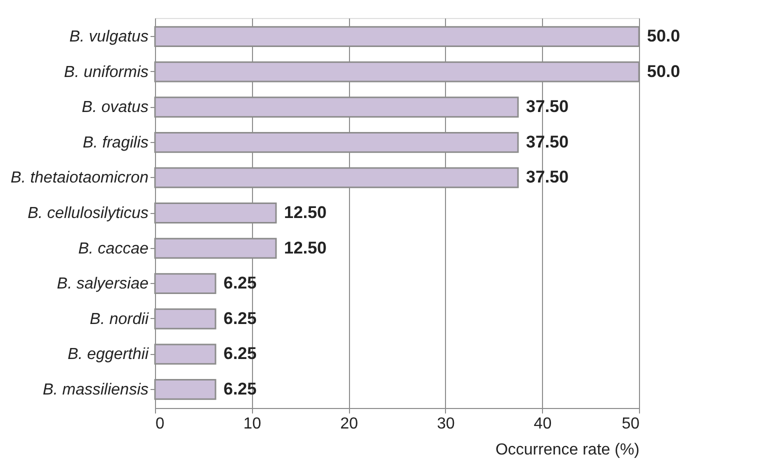 Image resolution: width=768 pixels, height=475 pixels. I want to click on x-tick-label: 20, so click(349, 424).